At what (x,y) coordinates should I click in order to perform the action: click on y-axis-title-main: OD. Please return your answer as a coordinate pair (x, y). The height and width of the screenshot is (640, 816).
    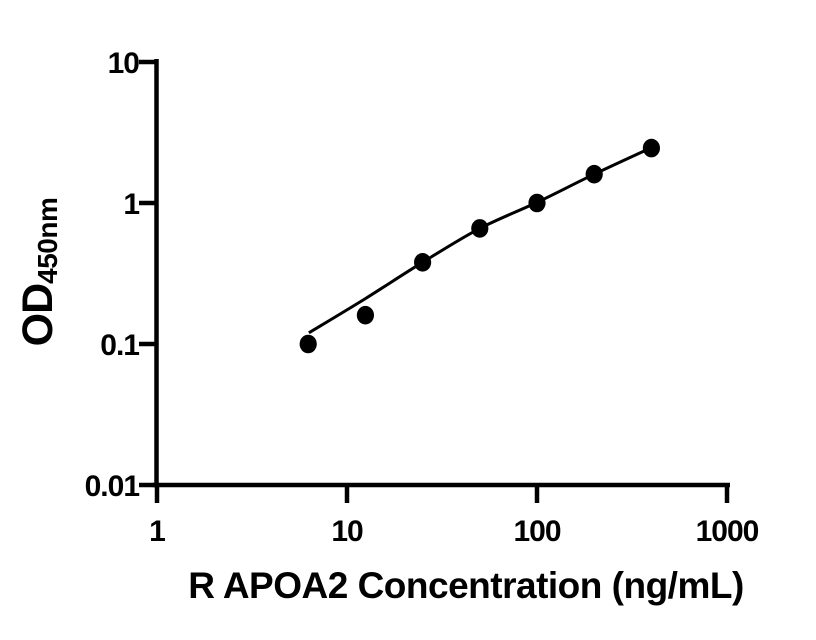
    Looking at the image, I should click on (38, 315).